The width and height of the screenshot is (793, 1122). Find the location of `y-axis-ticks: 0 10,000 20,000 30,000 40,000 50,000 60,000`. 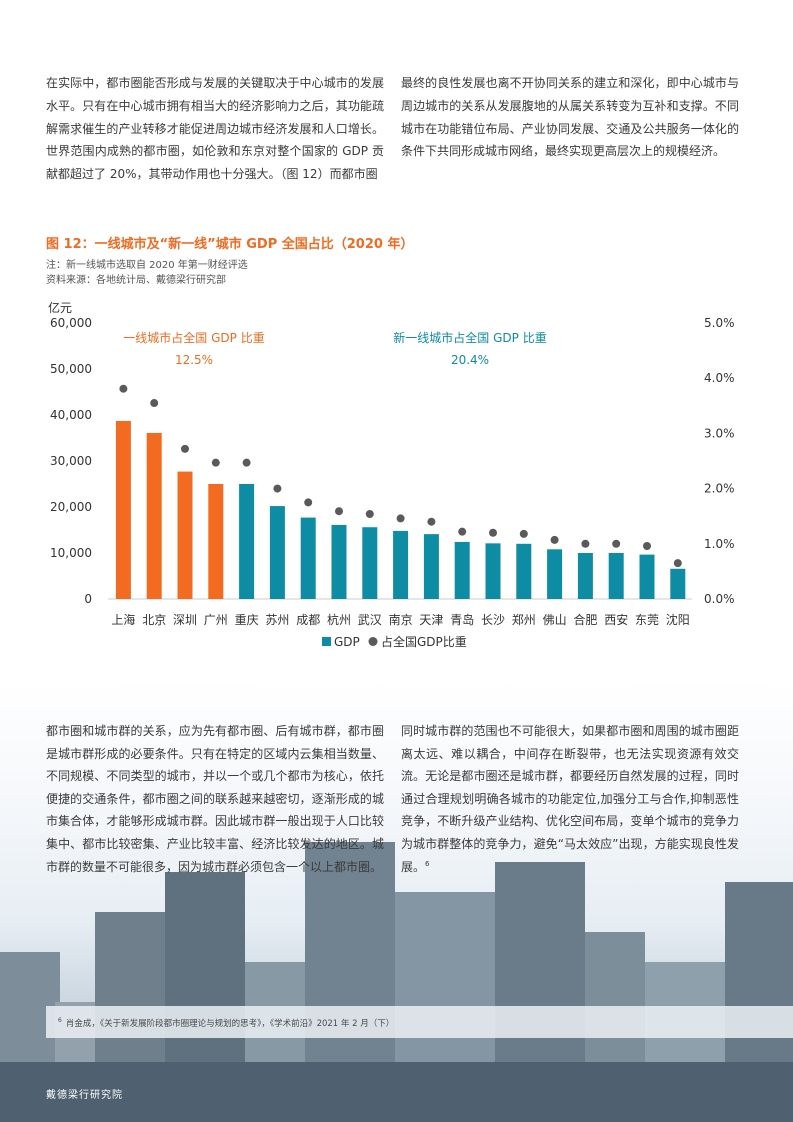

y-axis-ticks: 0 10,000 20,000 30,000 40,000 50,000 60,000 is located at coordinates (71, 461).